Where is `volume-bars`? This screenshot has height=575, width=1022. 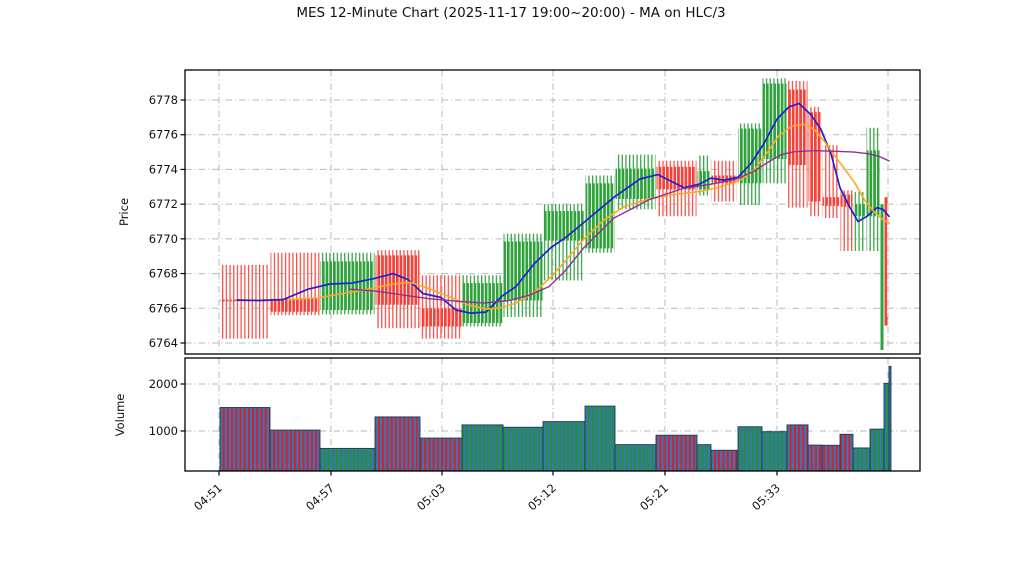
volume-bars is located at coordinates (555, 418).